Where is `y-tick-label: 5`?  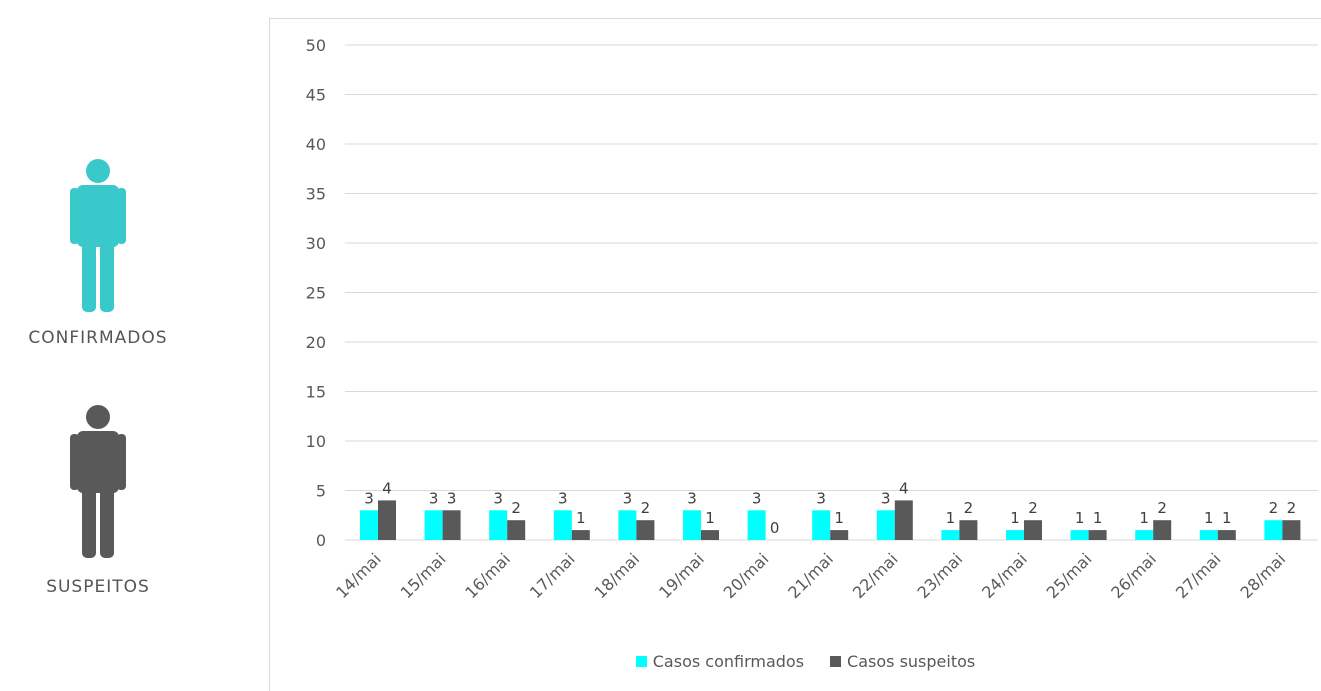
y-tick-label: 5 is located at coordinates (321, 491).